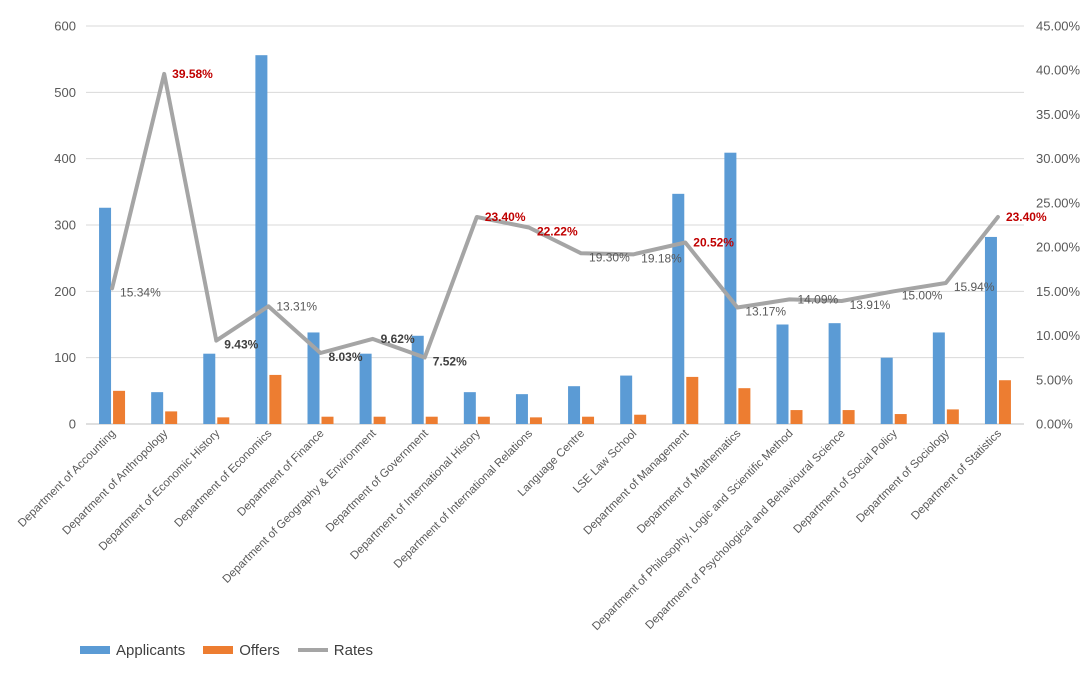  I want to click on rate-data-label: 19.18%, so click(661, 258).